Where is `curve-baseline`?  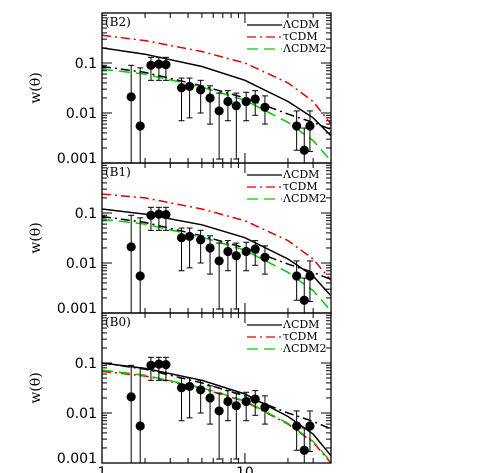
curve-baseline is located at coordinates (216, 396).